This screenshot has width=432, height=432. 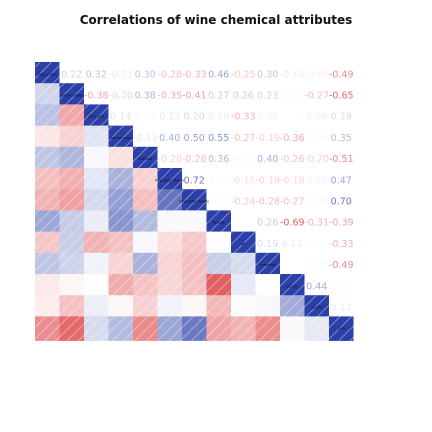 What do you see at coordinates (243, 159) in the screenshot?
I see `correlation-value: 0.04` at bounding box center [243, 159].